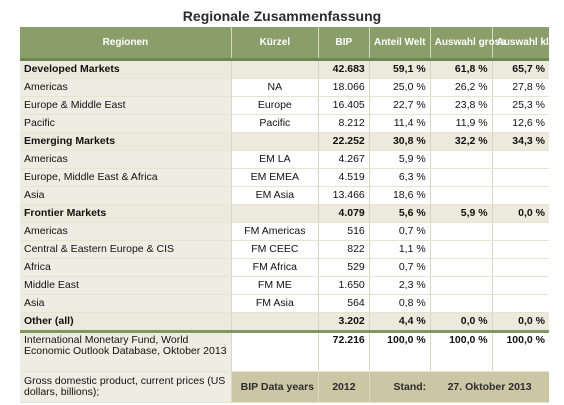 The height and width of the screenshot is (405, 564). What do you see at coordinates (344, 249) in the screenshot?
I see `bip-value: 822` at bounding box center [344, 249].